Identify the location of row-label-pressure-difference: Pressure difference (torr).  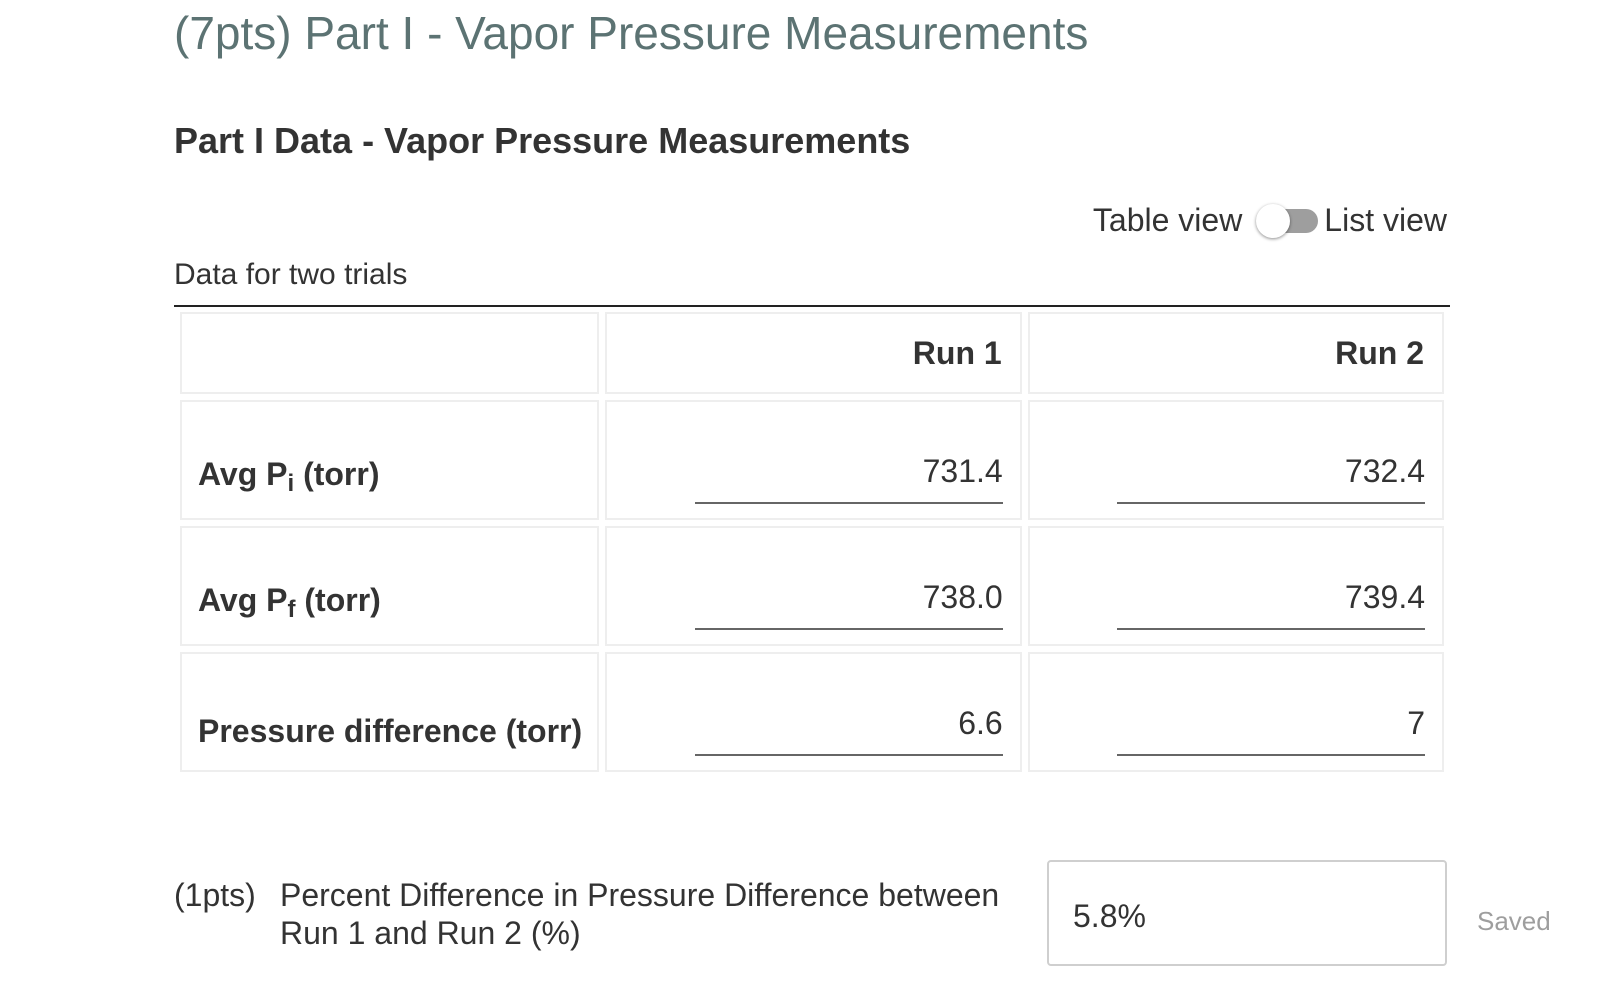
(390, 712).